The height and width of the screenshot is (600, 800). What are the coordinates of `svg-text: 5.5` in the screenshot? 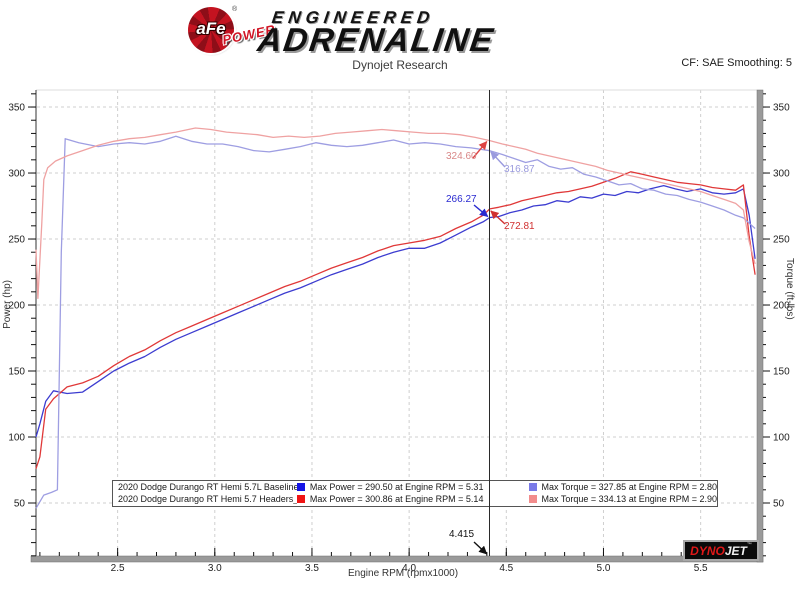 It's located at (701, 568).